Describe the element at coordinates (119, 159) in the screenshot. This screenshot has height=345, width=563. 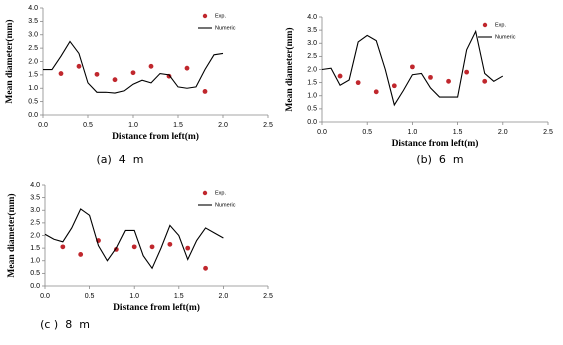
I see `caption: (a) 4 m` at that location.